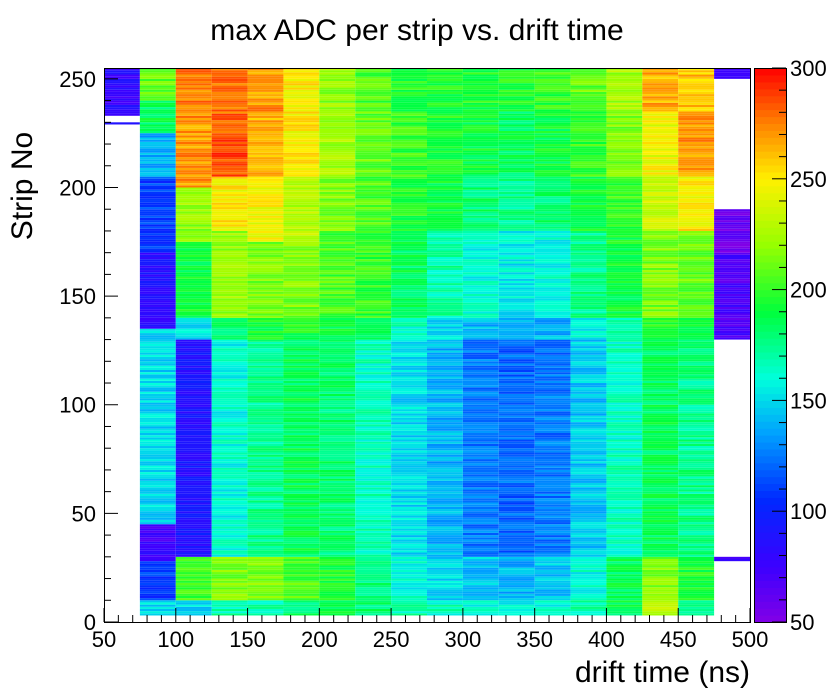  What do you see at coordinates (808, 290) in the screenshot?
I see `colorbar-tick-label: 200` at bounding box center [808, 290].